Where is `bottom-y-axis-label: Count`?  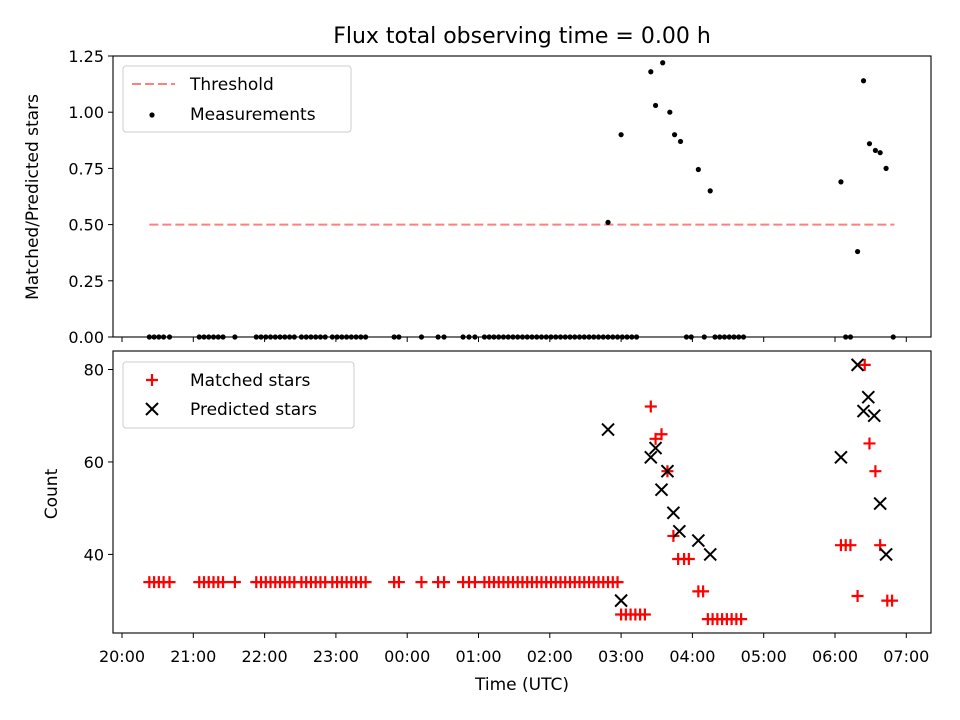 bottom-y-axis-label: Count is located at coordinates (52, 493).